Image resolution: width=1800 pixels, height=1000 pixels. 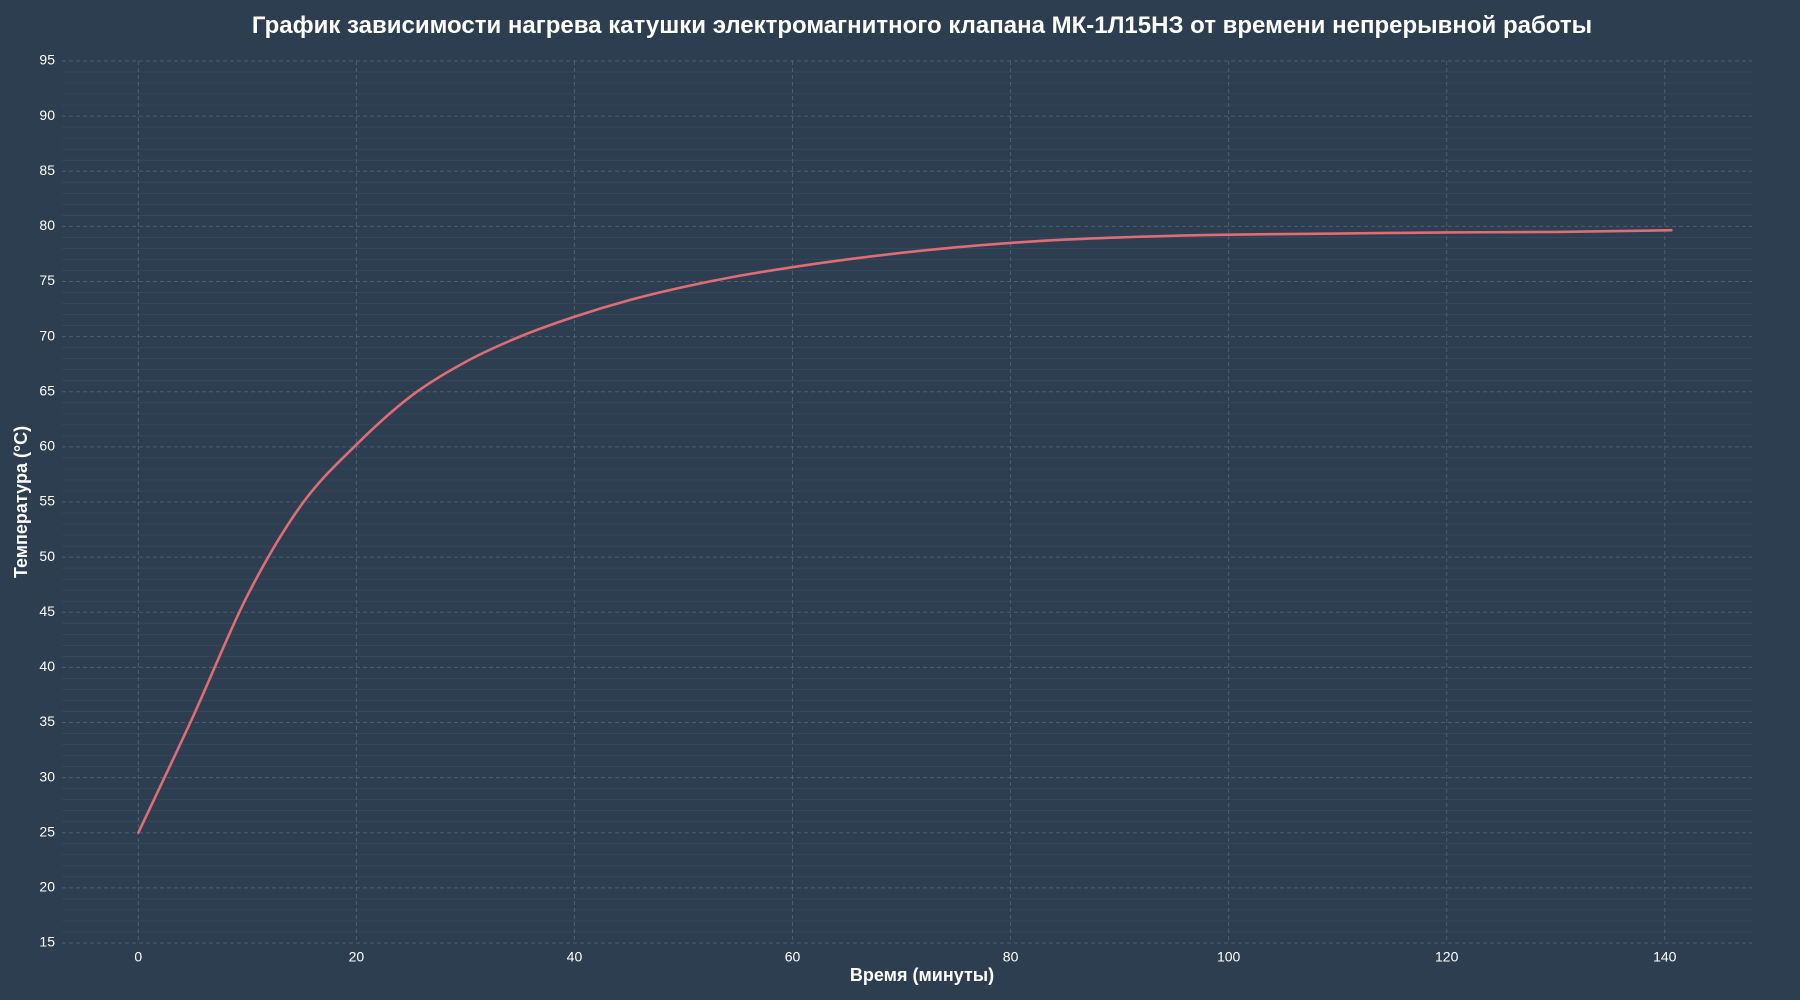 I want to click on y-tick-label: 50, so click(x=47, y=556).